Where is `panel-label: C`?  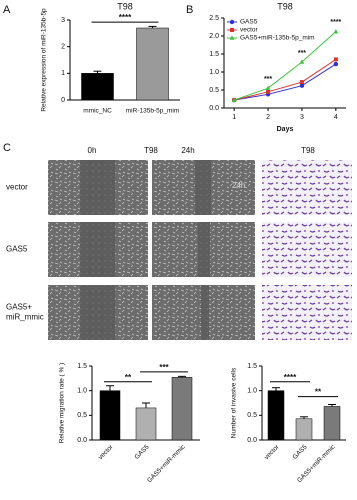 panel-label: C is located at coordinates (7, 148).